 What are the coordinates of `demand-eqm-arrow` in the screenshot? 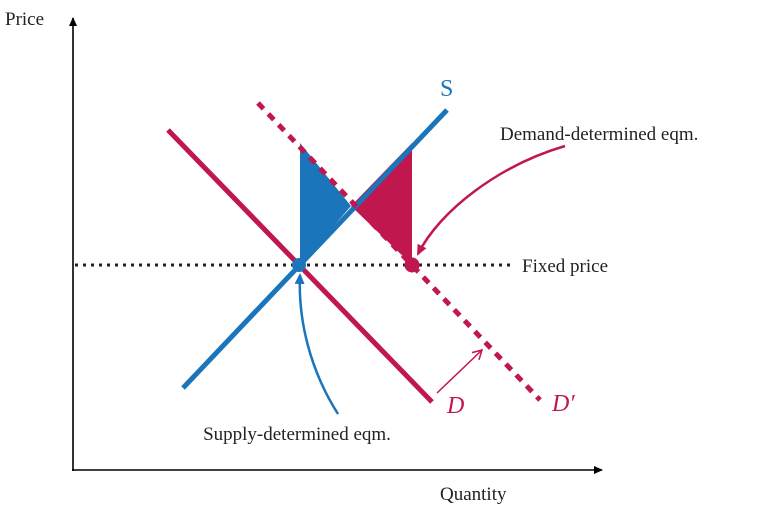 It's located at (491, 200).